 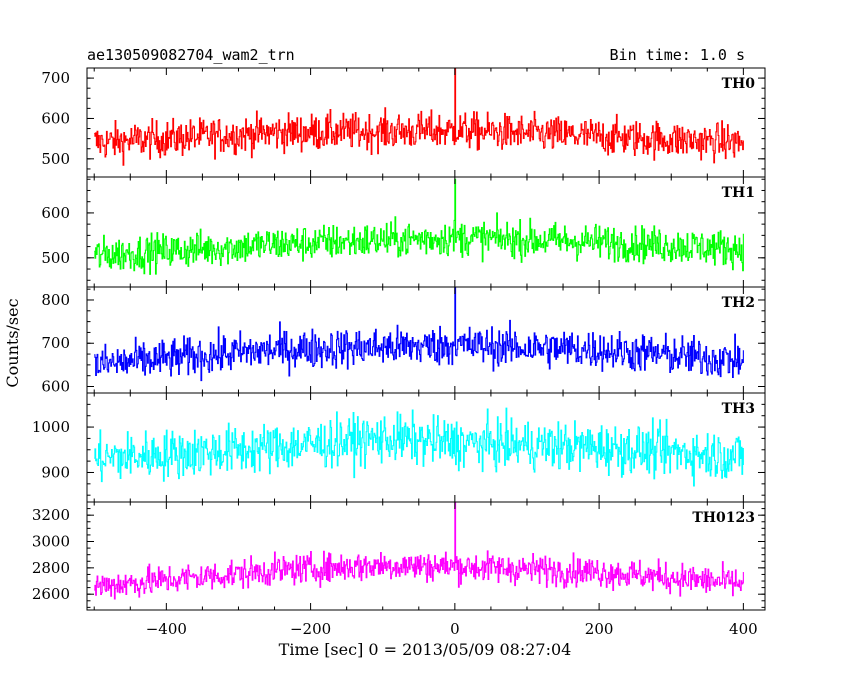 What do you see at coordinates (739, 84) in the screenshot?
I see `channel-label-th0: TH0` at bounding box center [739, 84].